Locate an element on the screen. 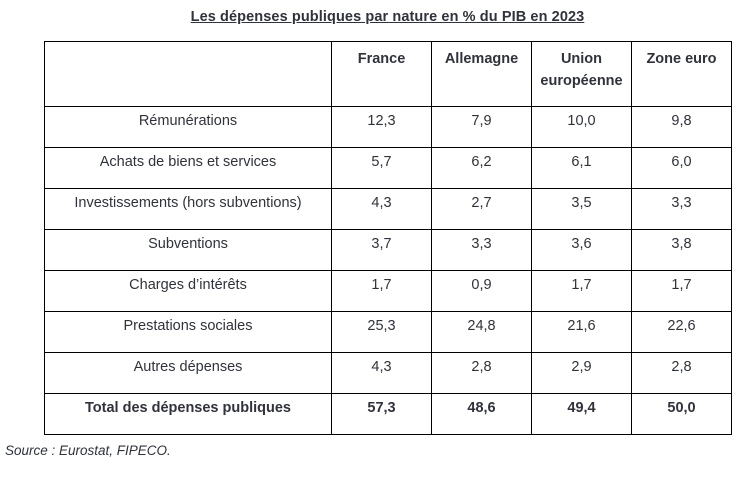 This screenshot has height=481, width=751. row-label: Total des dépenses publiques is located at coordinates (188, 414).